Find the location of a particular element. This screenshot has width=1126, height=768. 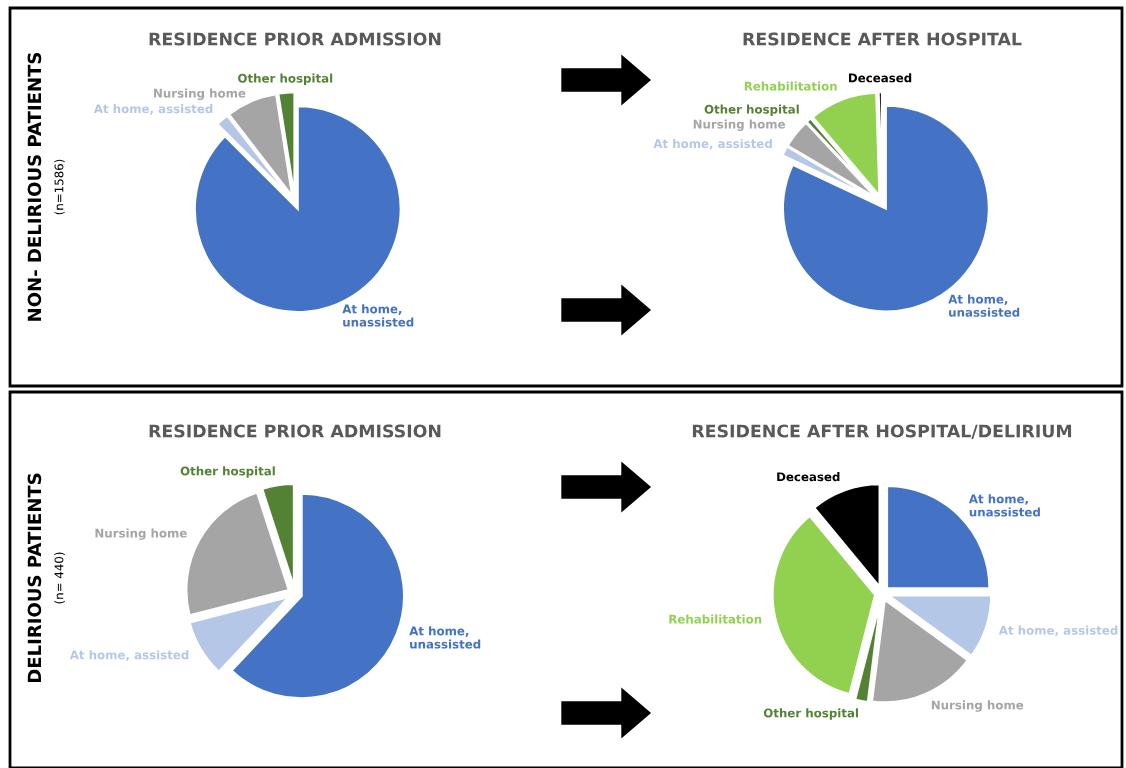

text: (n= 440) is located at coordinates (59, 578).